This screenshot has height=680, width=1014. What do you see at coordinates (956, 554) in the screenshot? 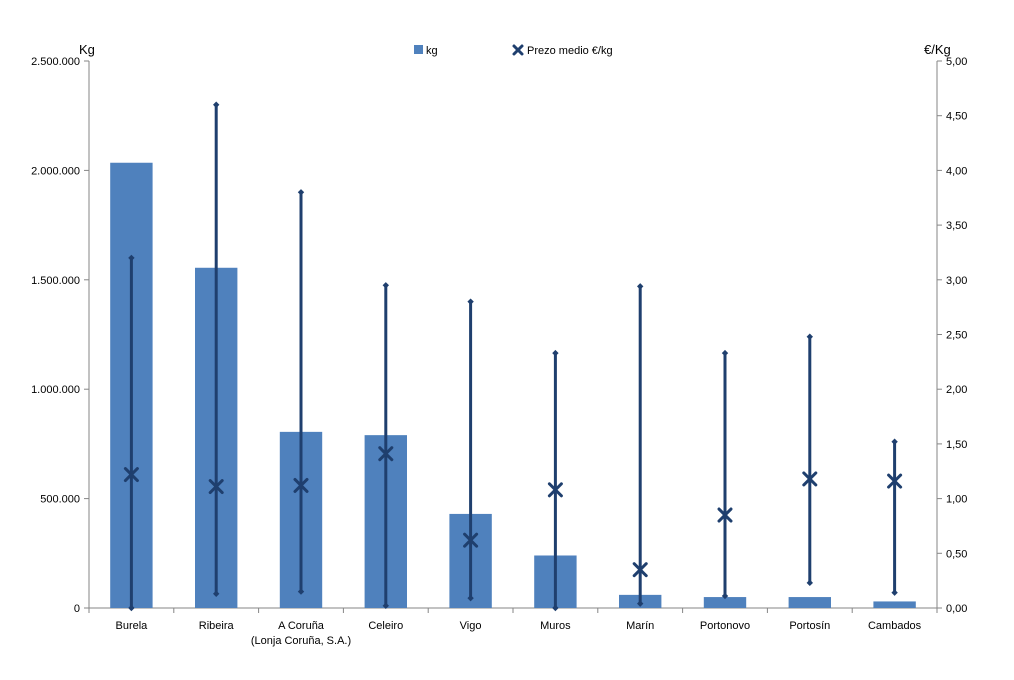
I see `right-axis-tick-label: 0,50` at bounding box center [956, 554].